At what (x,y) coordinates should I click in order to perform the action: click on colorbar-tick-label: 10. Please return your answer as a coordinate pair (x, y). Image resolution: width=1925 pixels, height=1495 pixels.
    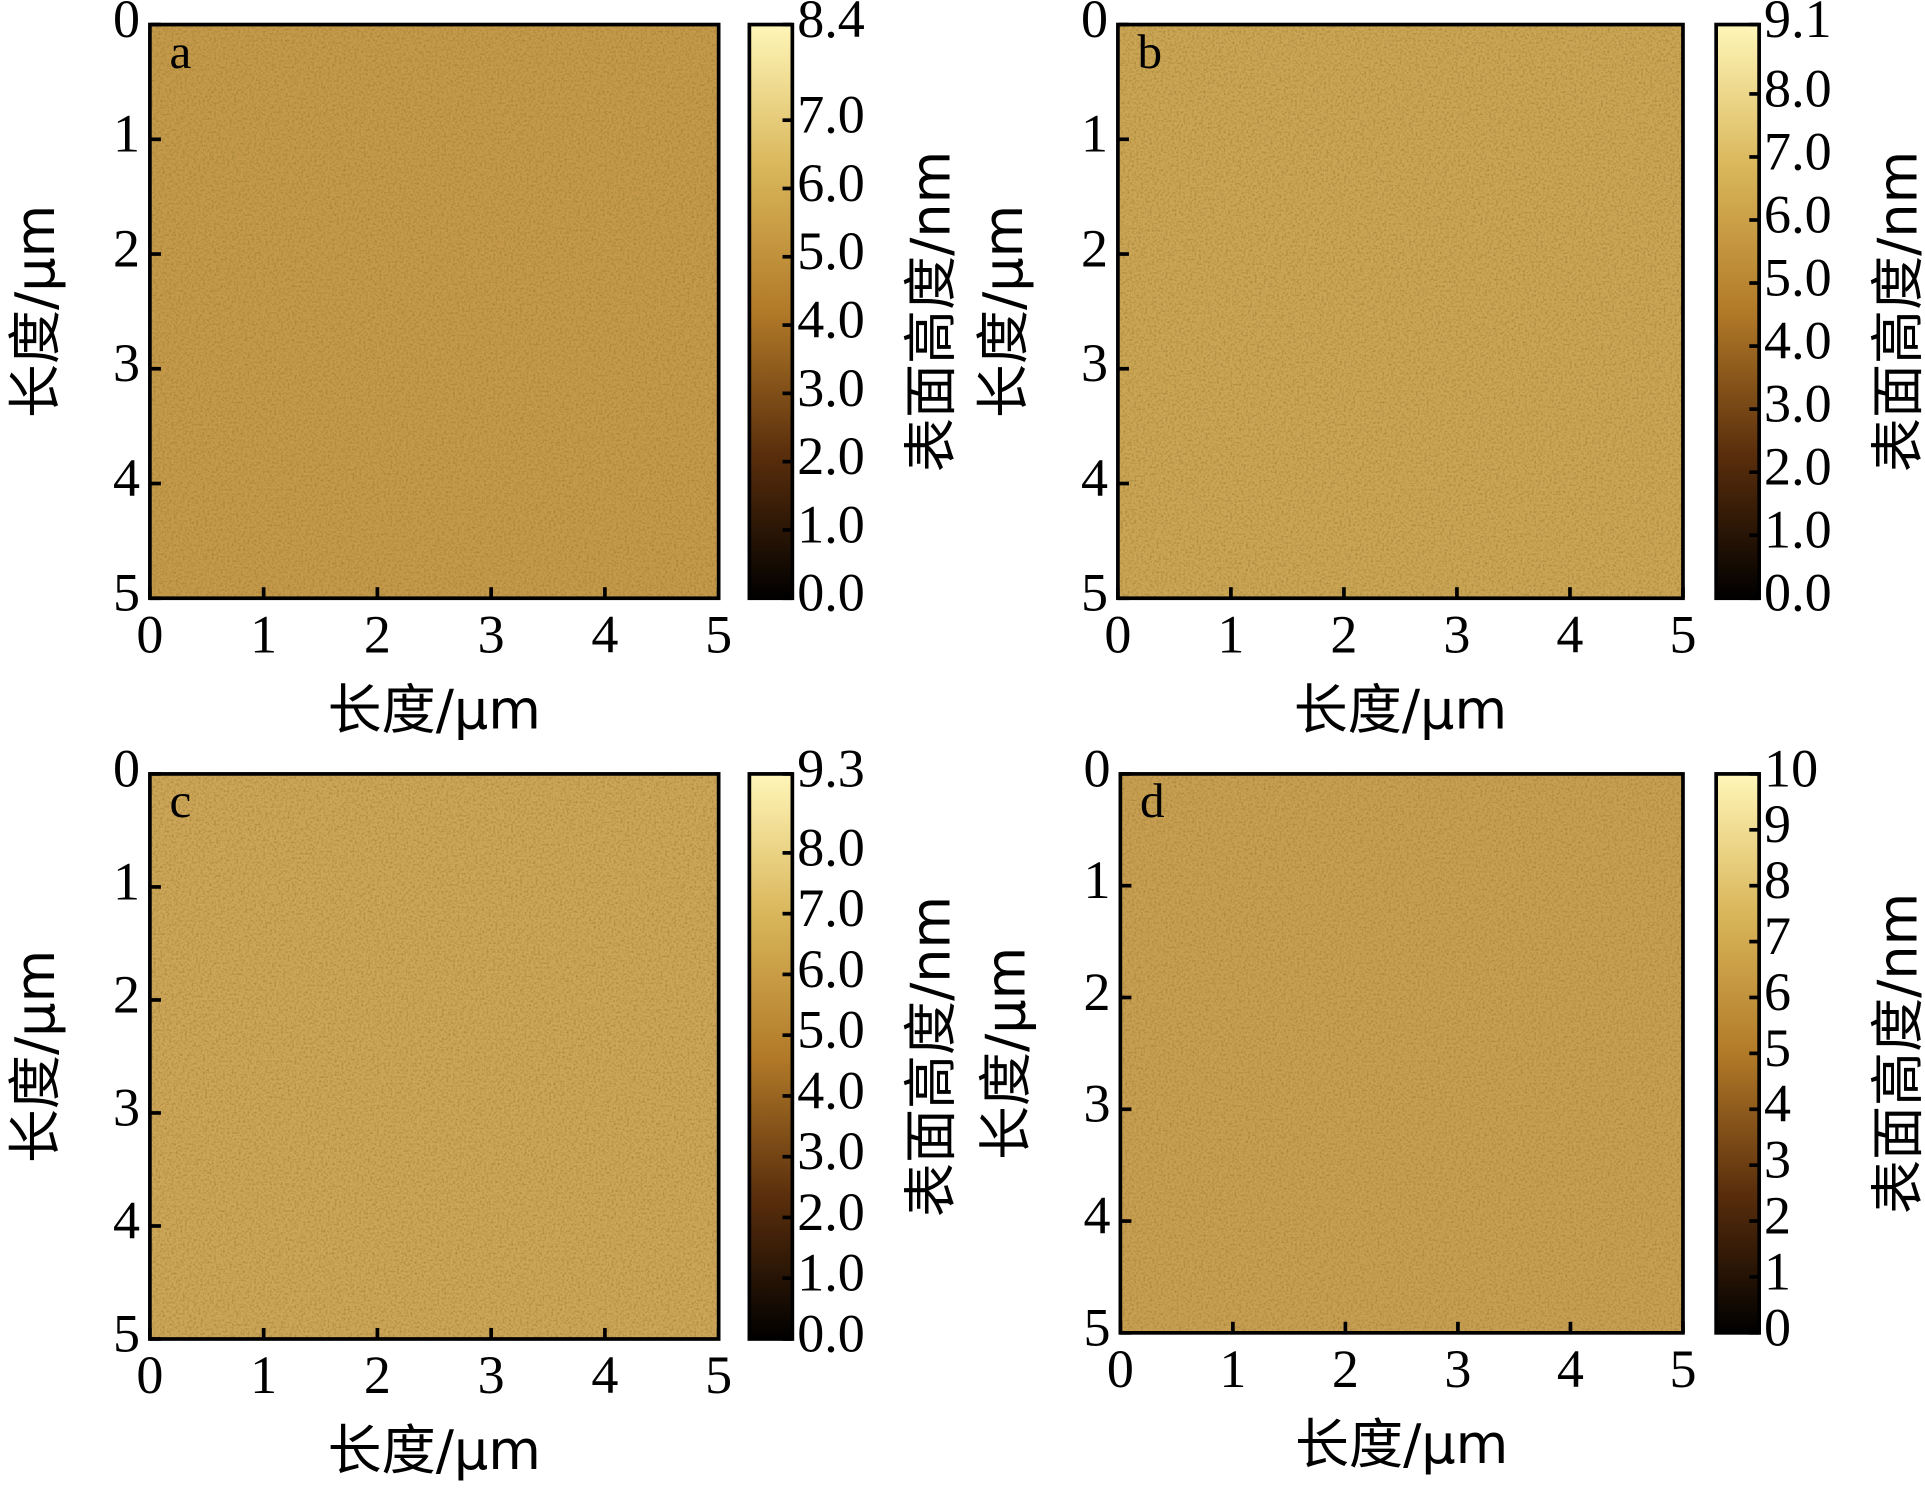
    Looking at the image, I should click on (1791, 768).